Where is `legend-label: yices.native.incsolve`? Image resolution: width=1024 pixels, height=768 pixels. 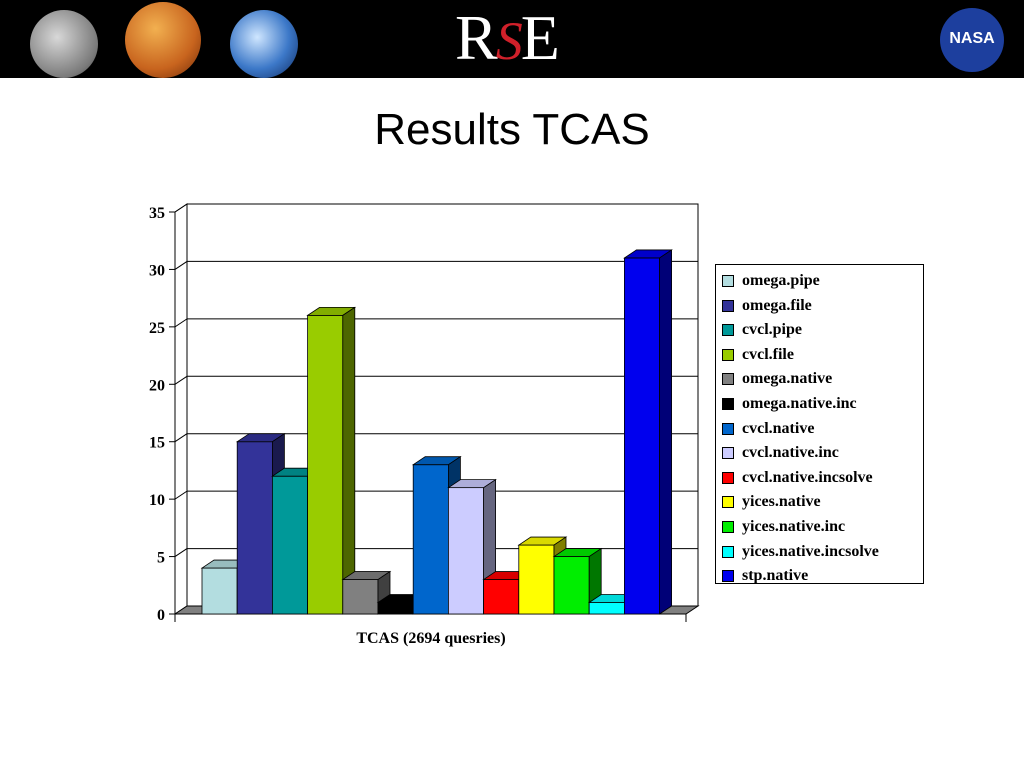
legend-label: yices.native.incsolve is located at coordinates (810, 551).